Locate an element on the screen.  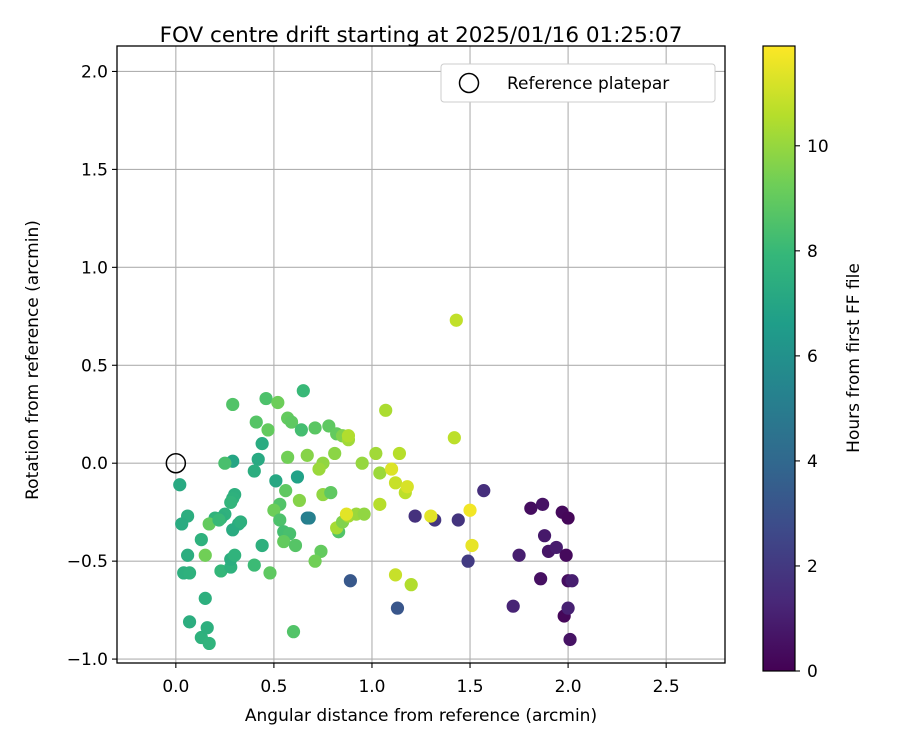
colorbar-gradient is located at coordinates (779, 358).